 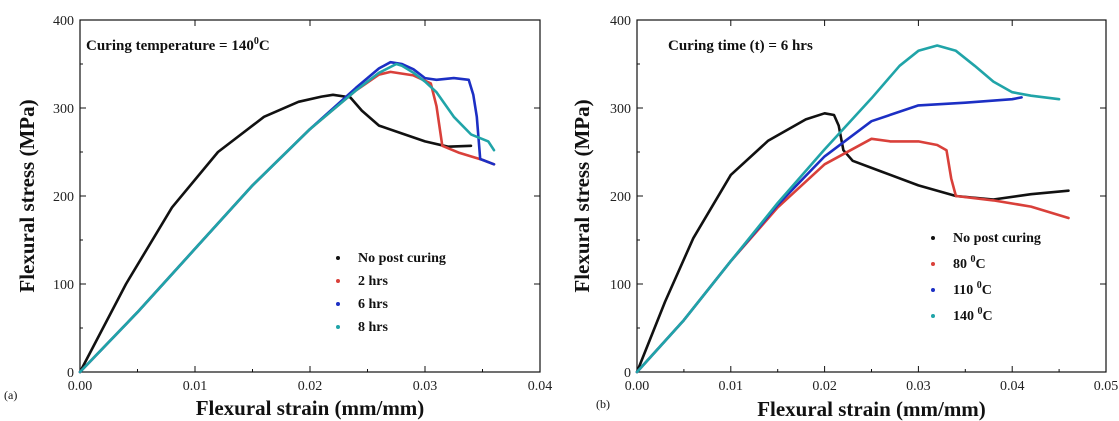 I want to click on legend-label: 140 0C, so click(x=973, y=315).